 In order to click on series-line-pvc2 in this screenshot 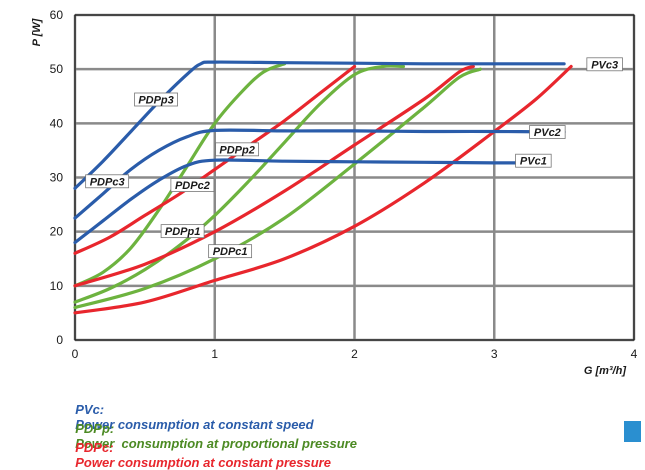, I will do `click(319, 174)`.